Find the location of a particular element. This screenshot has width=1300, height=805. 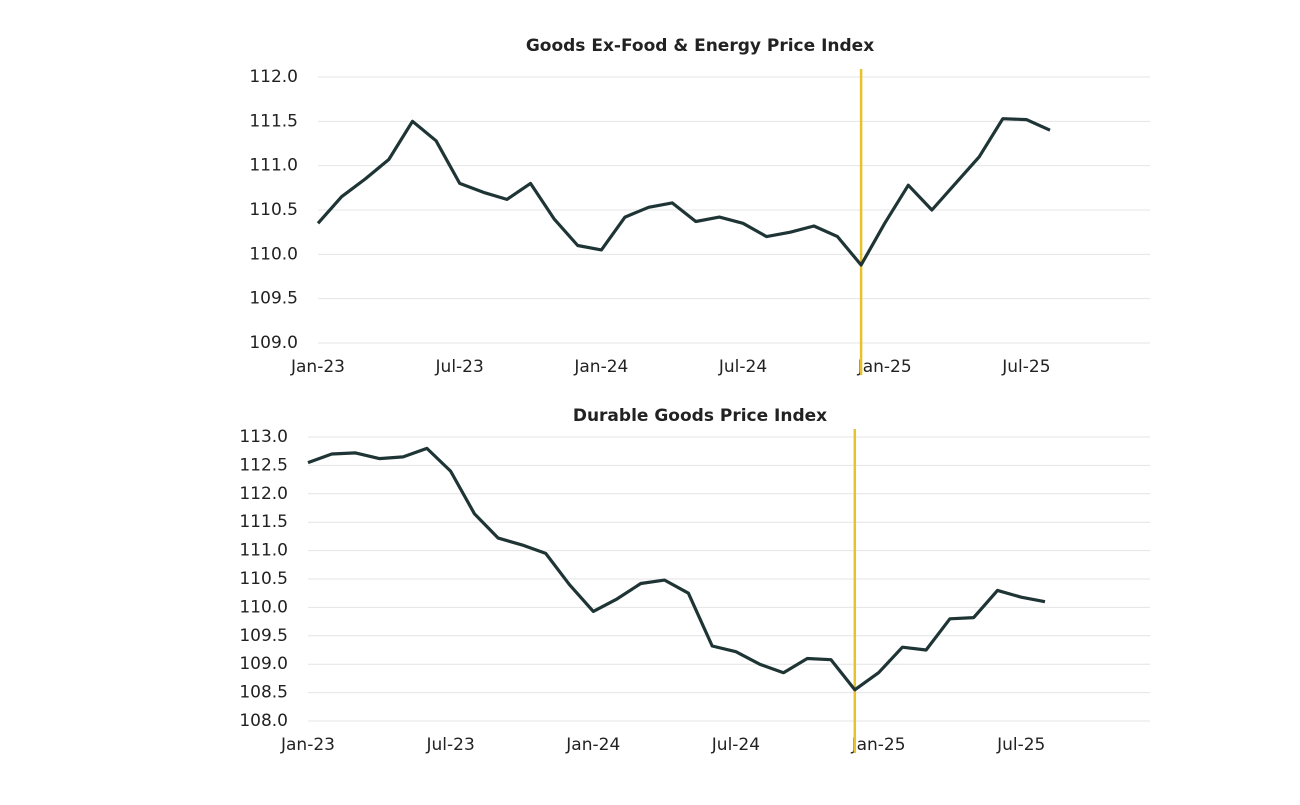

chart-title: Goods Ex-Food & Energy Price Index is located at coordinates (700, 46).